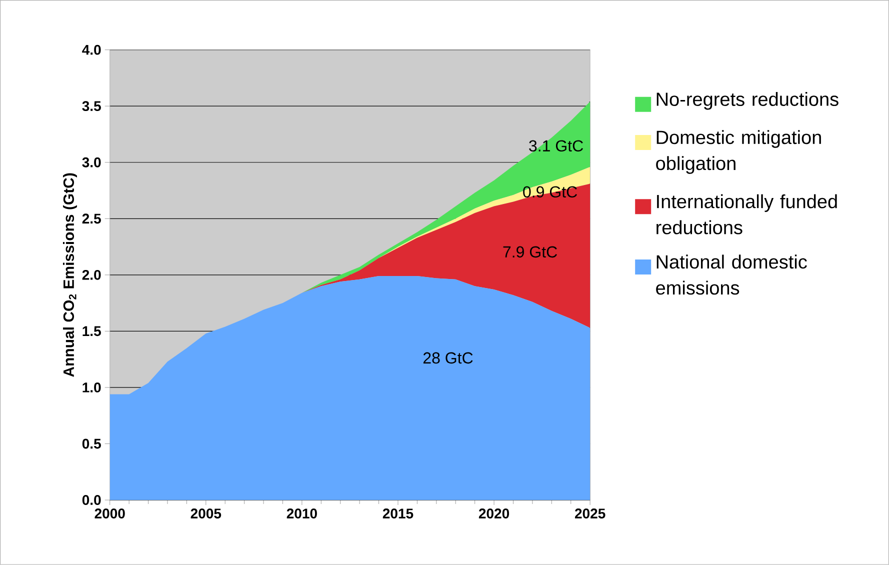 The height and width of the screenshot is (565, 889). Describe the element at coordinates (206, 513) in the screenshot. I see `x-tick-label: 2005` at that location.